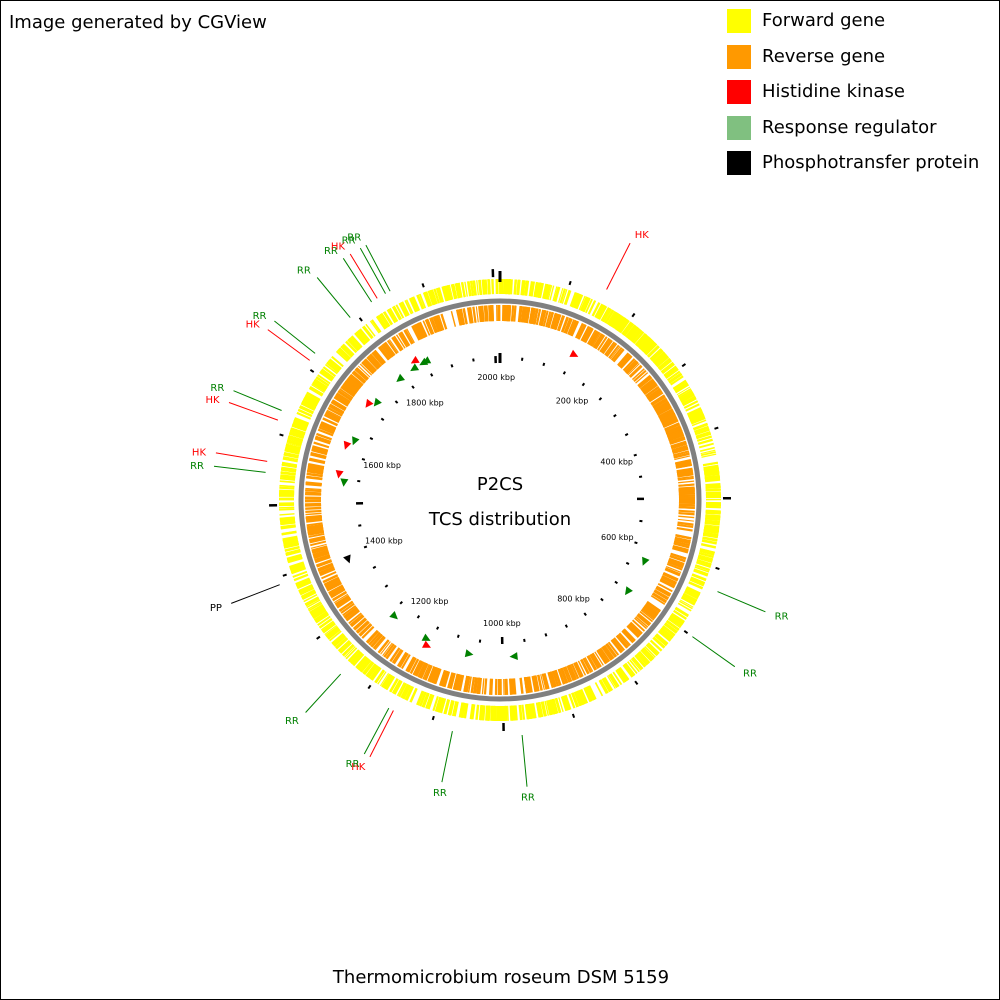 The height and width of the screenshot is (1000, 1000). I want to click on rr-marker, so click(426, 637).